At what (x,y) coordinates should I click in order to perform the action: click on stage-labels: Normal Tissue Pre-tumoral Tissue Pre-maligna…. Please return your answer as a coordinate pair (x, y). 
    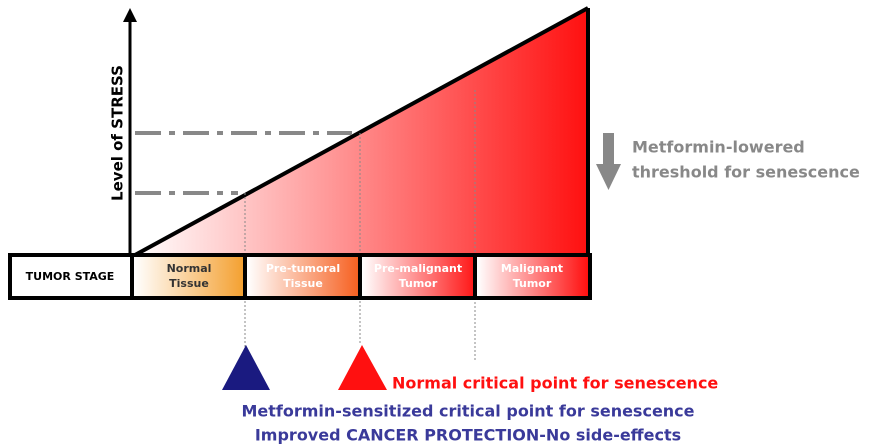
    Looking at the image, I should click on (365, 276).